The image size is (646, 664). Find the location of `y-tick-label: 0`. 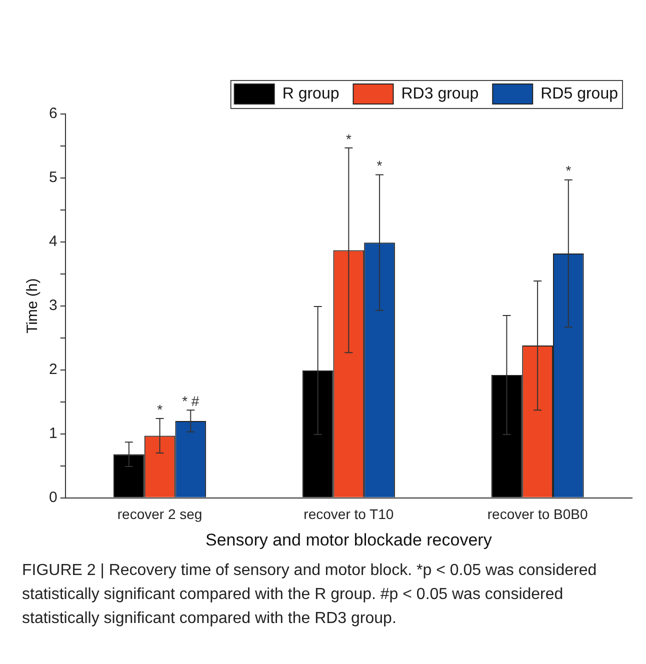

y-tick-label: 0 is located at coordinates (53, 497).